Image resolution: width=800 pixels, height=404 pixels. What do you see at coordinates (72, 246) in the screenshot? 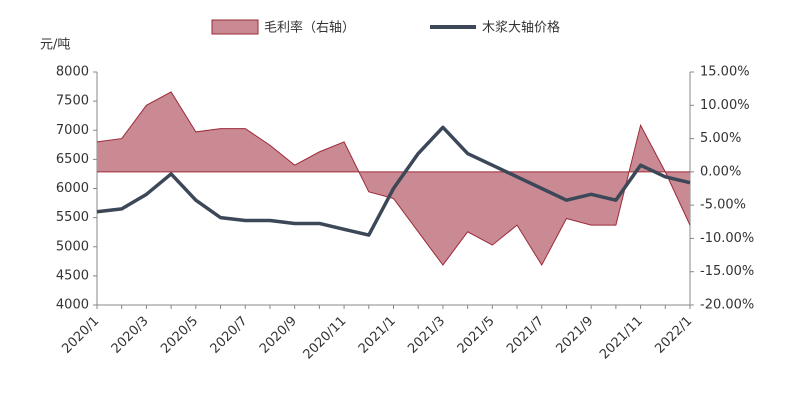
I see `y-tick-label: 5000` at bounding box center [72, 246].